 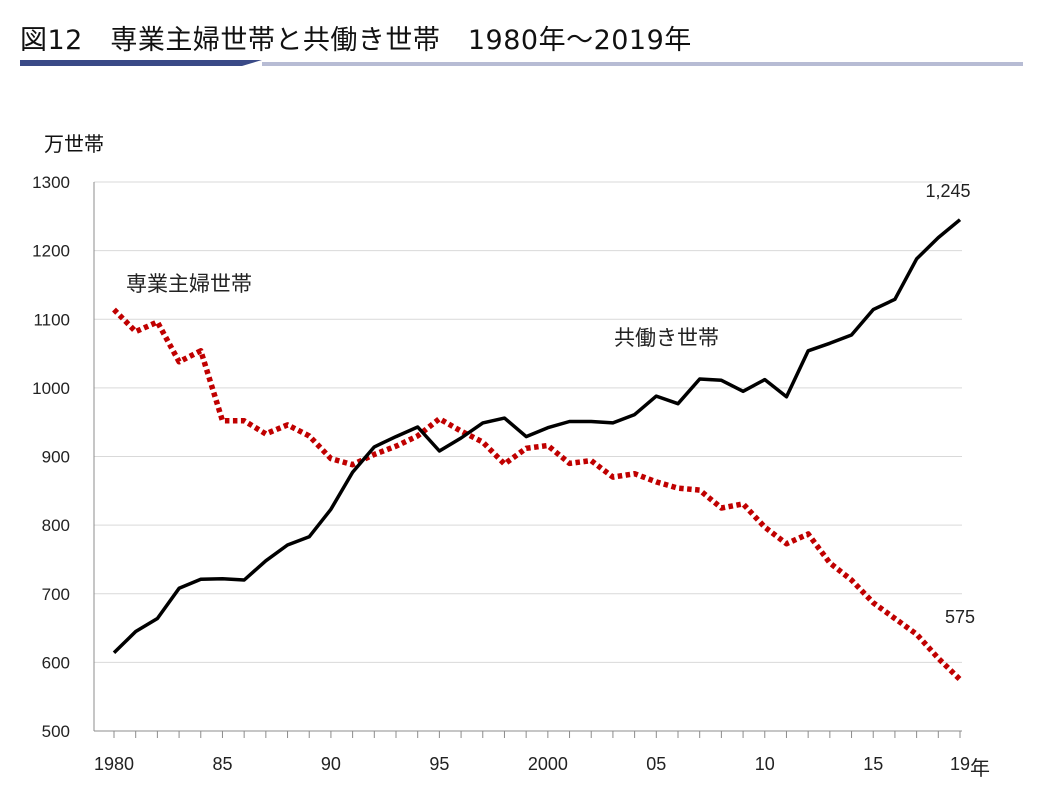 What do you see at coordinates (960, 617) in the screenshot?
I see `data-label-housewife-end: 575` at bounding box center [960, 617].